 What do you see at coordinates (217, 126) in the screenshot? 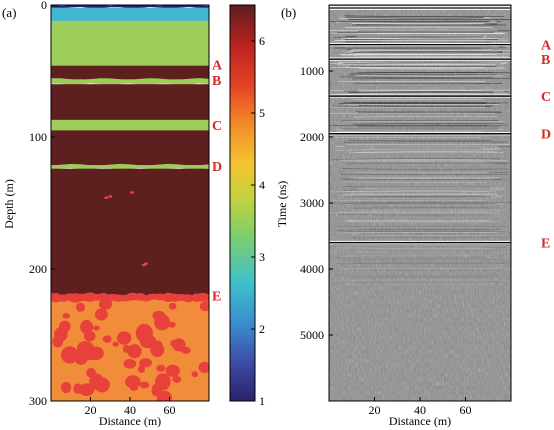
I see `model-reflector-label: C` at bounding box center [217, 126].